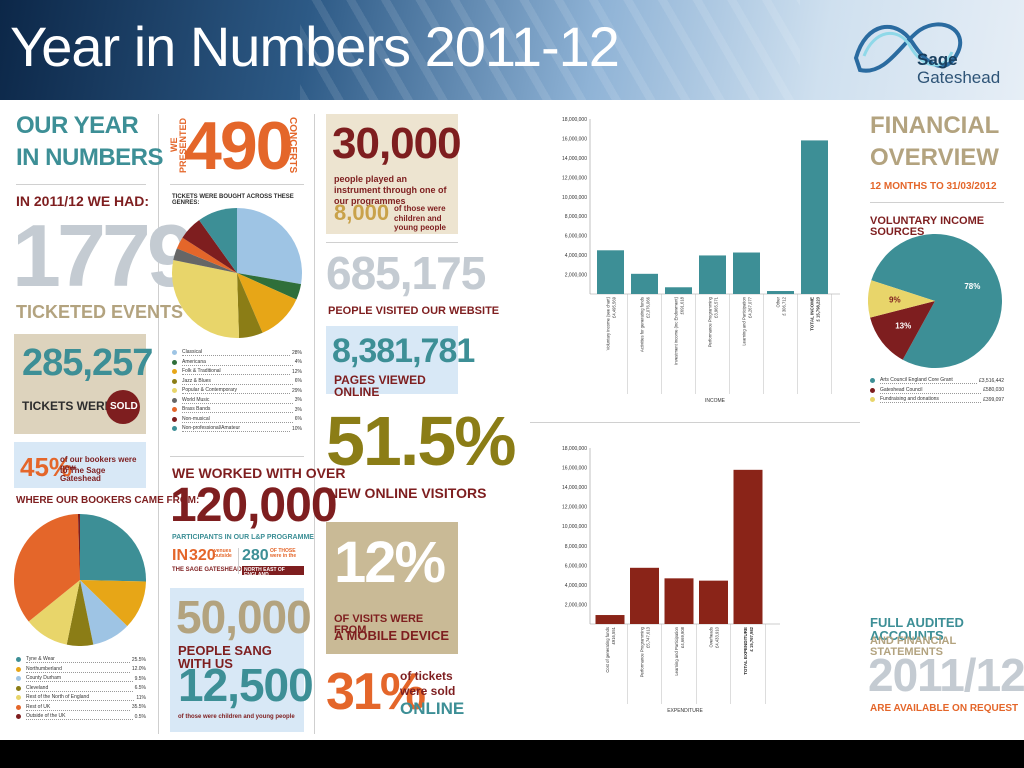 The width and height of the screenshot is (1024, 768). I want to click on legend-value: 6.5%, so click(140, 688).